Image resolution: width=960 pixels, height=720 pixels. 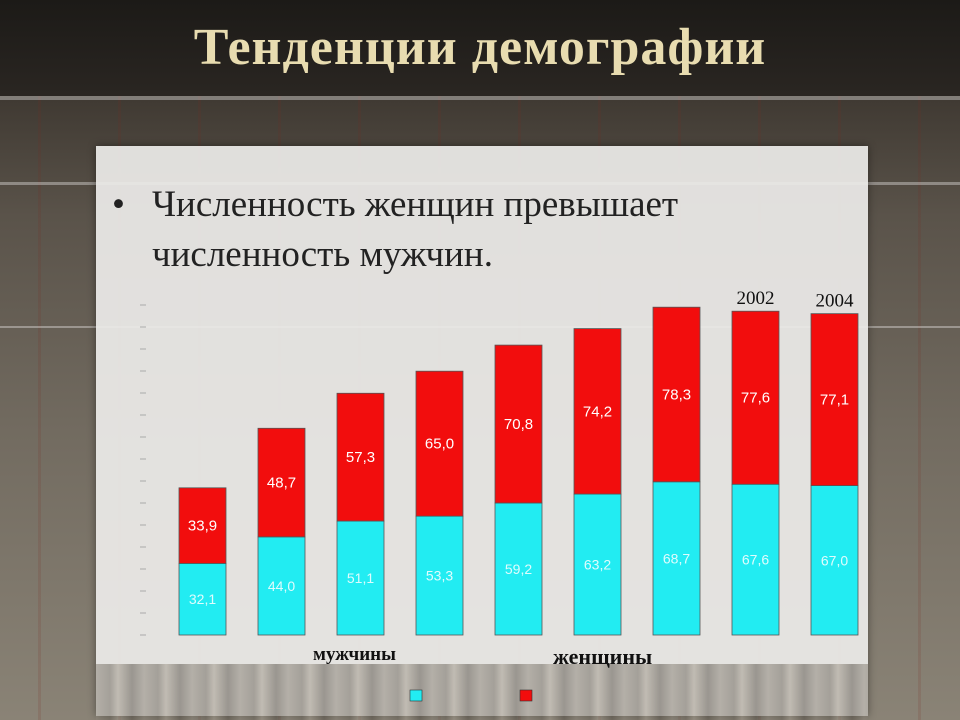 I want to click on data-label-men: 32,1, so click(x=202, y=599).